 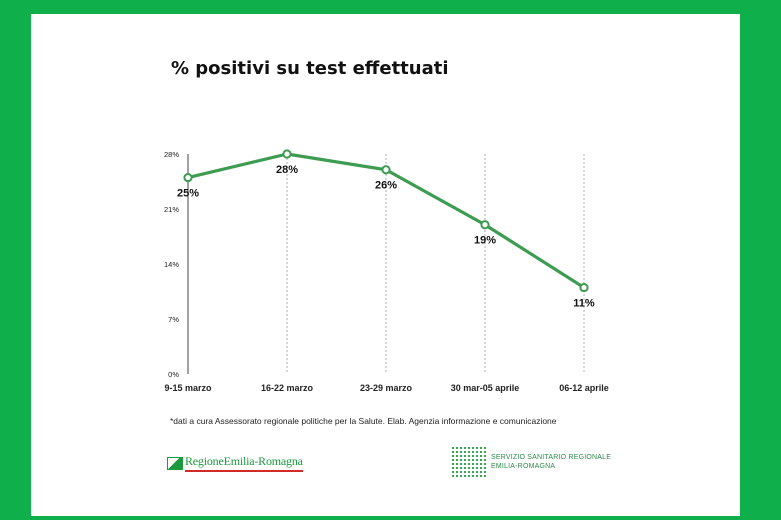 I want to click on x-tick-label: 9-15 marzo, so click(x=188, y=388).